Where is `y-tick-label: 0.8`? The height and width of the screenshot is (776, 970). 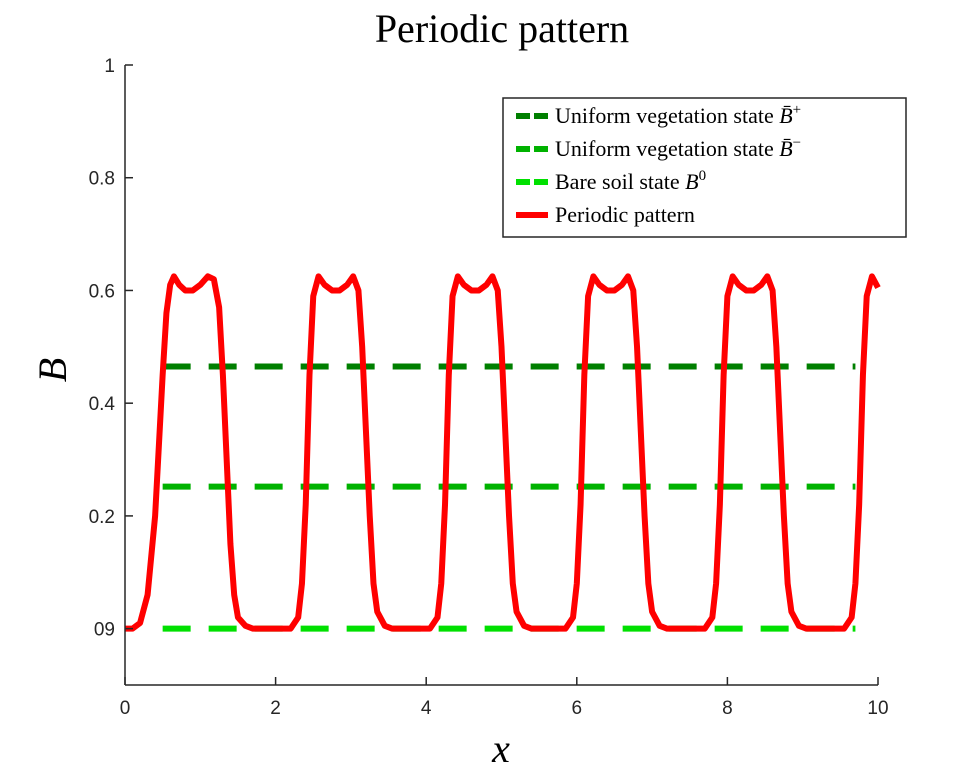
y-tick-label: 0.8 is located at coordinates (102, 179).